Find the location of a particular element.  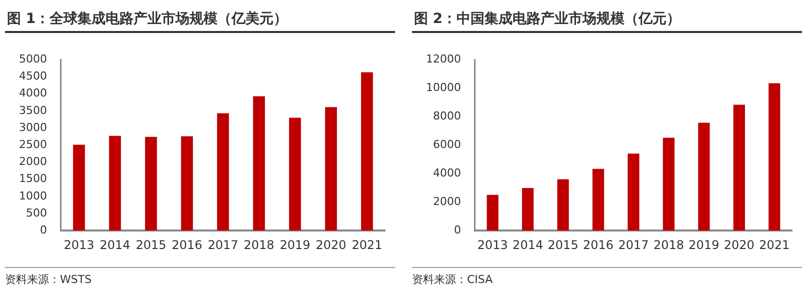

y-tick-label: 10000 is located at coordinates (443, 87).